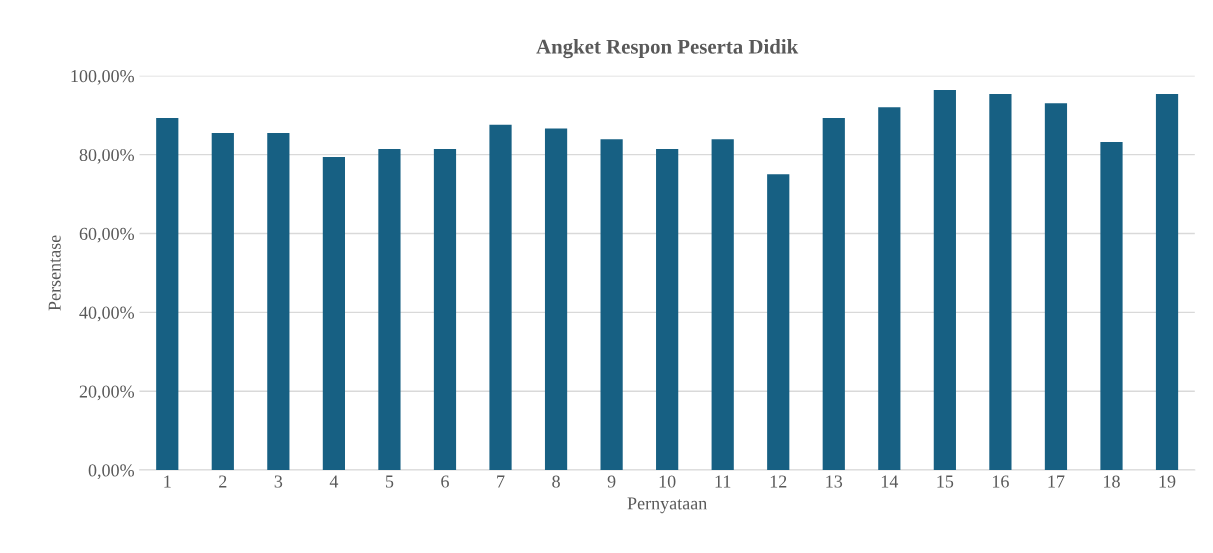  What do you see at coordinates (501, 481) in the screenshot?
I see `x-tick-label: 7` at bounding box center [501, 481].